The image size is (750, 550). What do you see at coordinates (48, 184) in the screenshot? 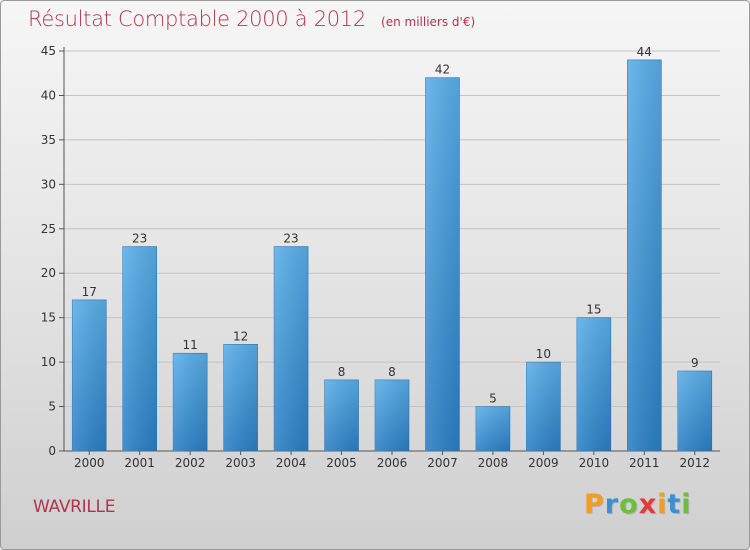
I see `y-tick-label: 30` at bounding box center [48, 184].